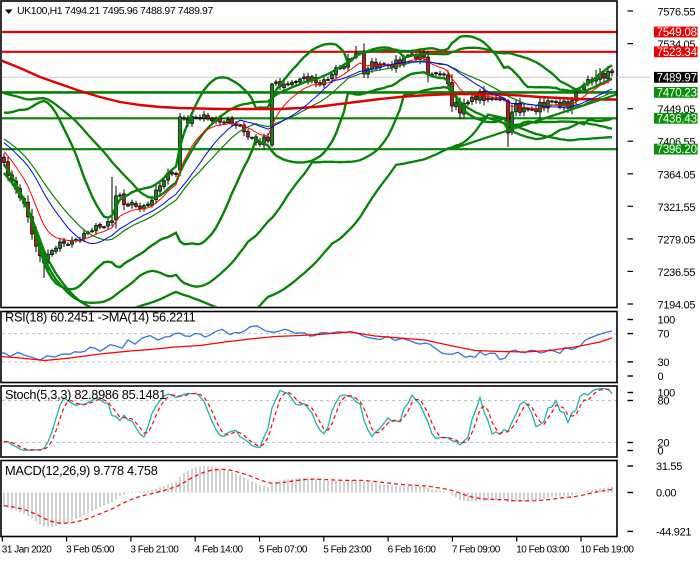 This screenshot has width=700, height=565. What do you see at coordinates (677, 208) in the screenshot?
I see `svg-text: 7321.55` at bounding box center [677, 208].